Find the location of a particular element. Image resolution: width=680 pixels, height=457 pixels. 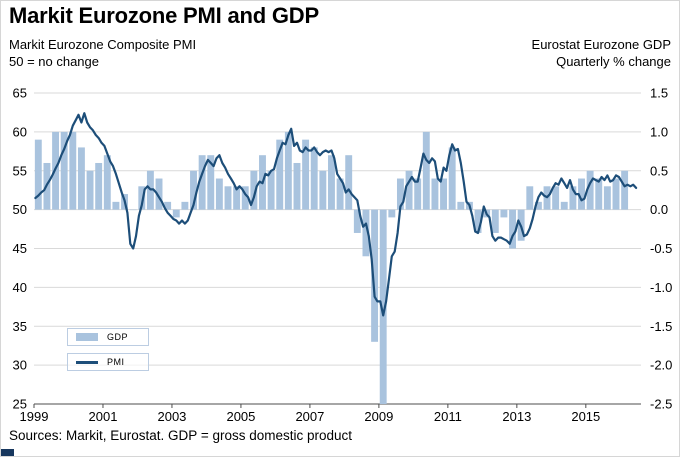

right-axis-tick-label: 0.0 is located at coordinates (659, 209).